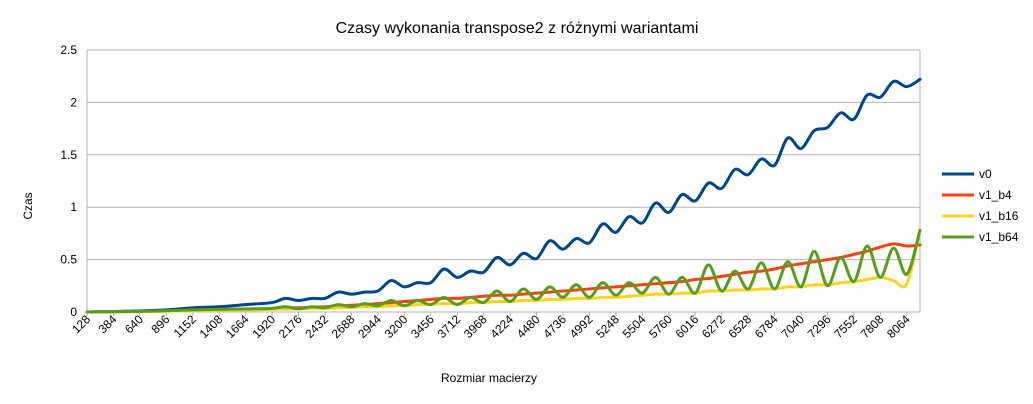 The width and height of the screenshot is (1033, 404). I want to click on legend: v0 v1_b4 v1_b16 v1_b64, so click(980, 205).